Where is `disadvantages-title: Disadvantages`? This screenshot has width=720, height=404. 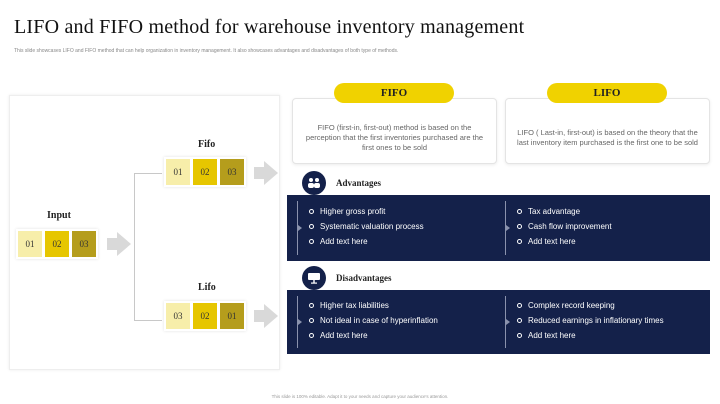 disadvantages-title: Disadvantages is located at coordinates (364, 278).